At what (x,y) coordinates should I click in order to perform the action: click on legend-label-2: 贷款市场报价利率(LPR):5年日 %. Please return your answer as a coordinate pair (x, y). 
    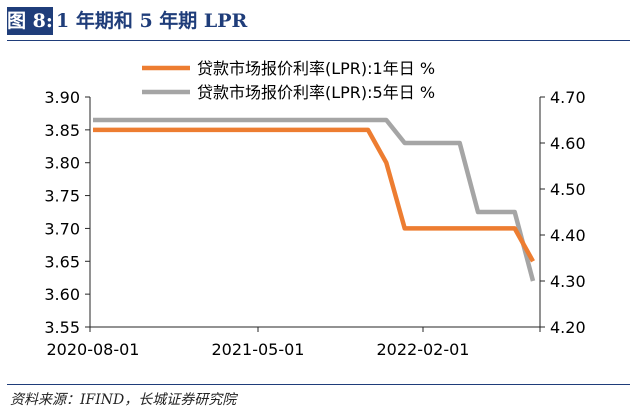
    Looking at the image, I should click on (316, 92).